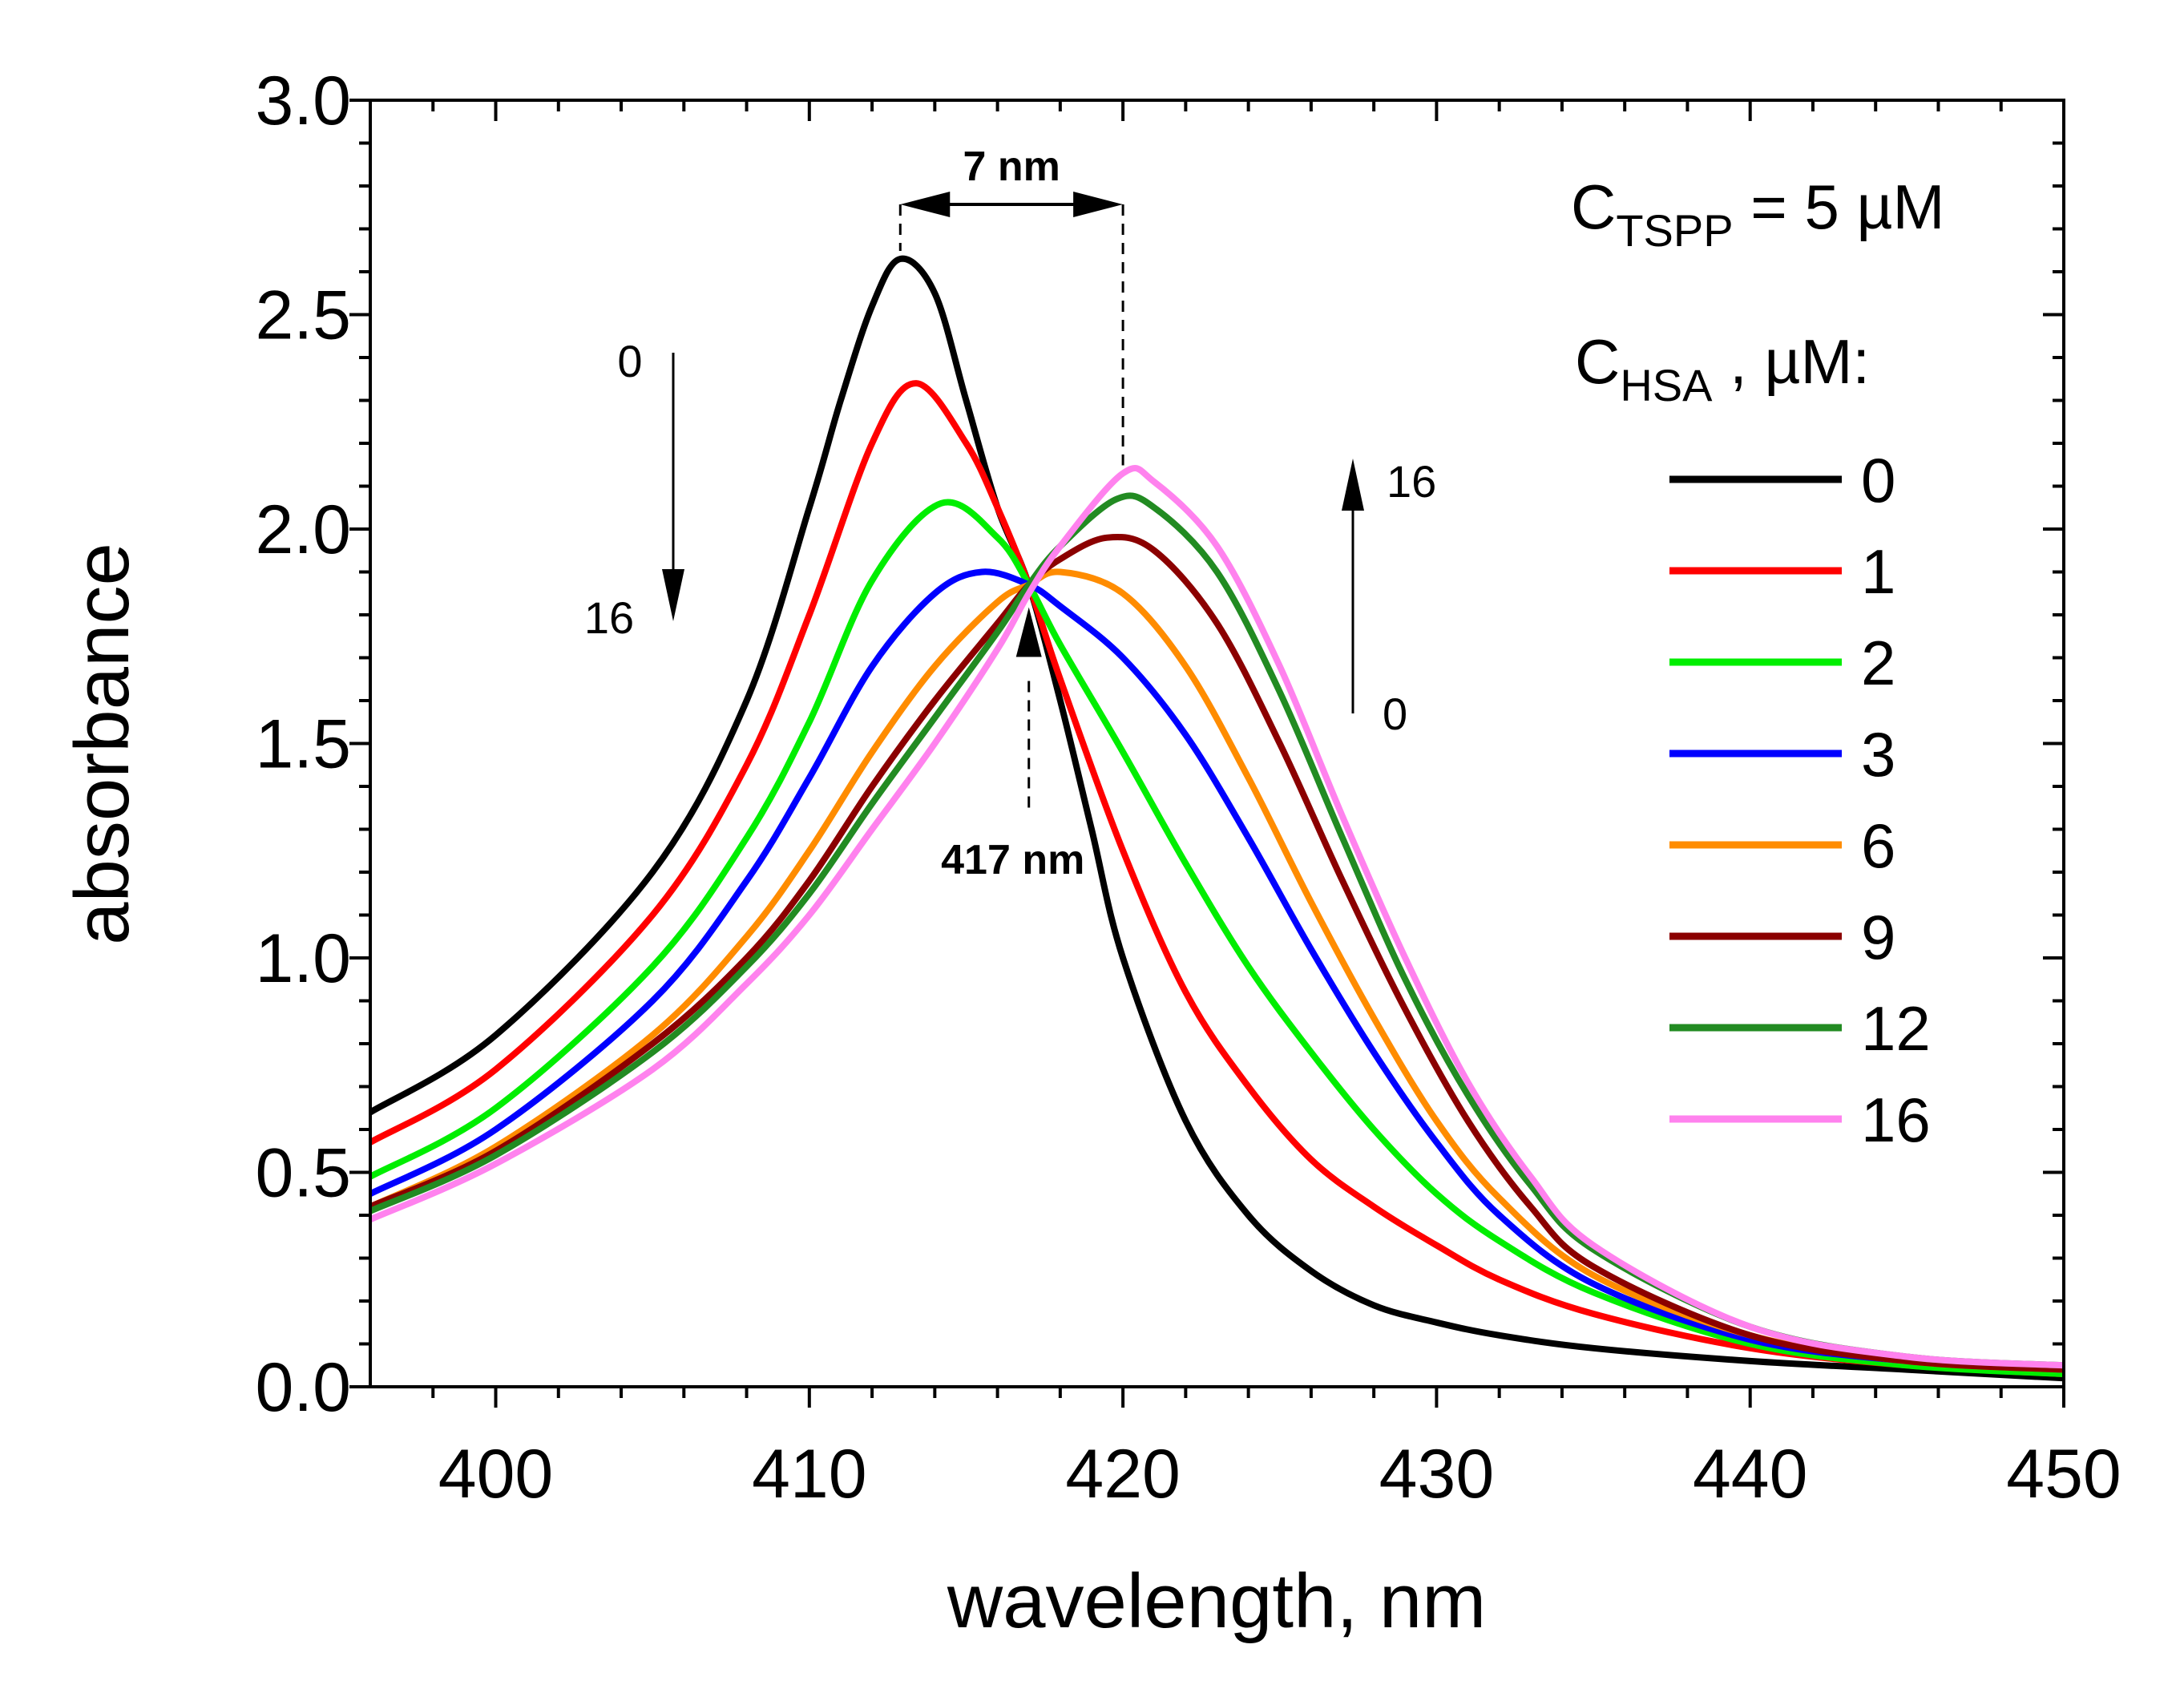 Image resolution: width=2184 pixels, height=1693 pixels. I want to click on tspp-concentration-label: CTSPP = 5 µM, so click(1757, 214).